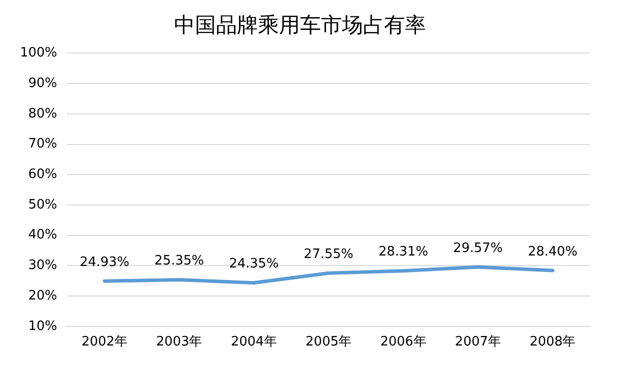 This screenshot has width=620, height=368. I want to click on x-tick-label: 2005年, so click(329, 342).